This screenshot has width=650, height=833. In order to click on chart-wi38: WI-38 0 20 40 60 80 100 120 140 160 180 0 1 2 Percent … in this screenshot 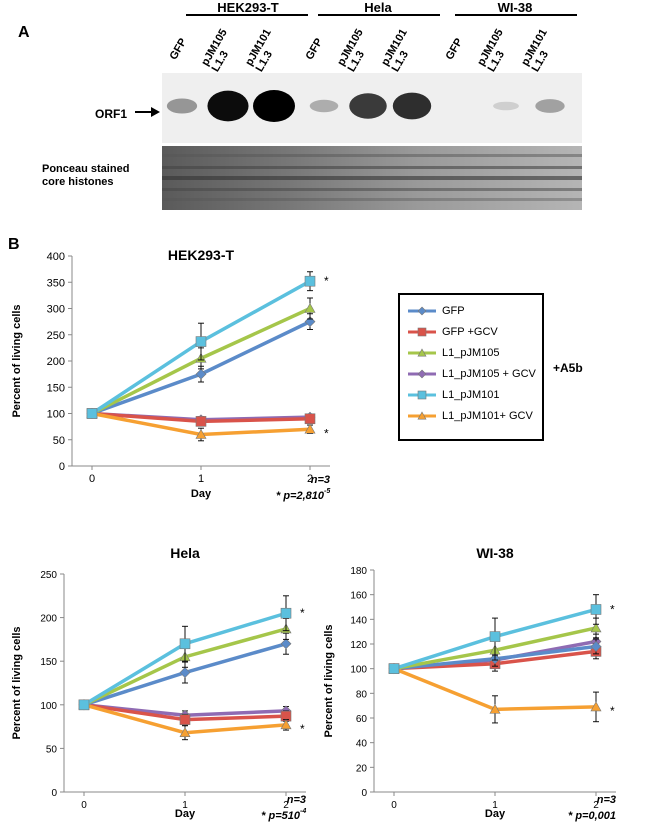, I will do `click(469, 683)`.